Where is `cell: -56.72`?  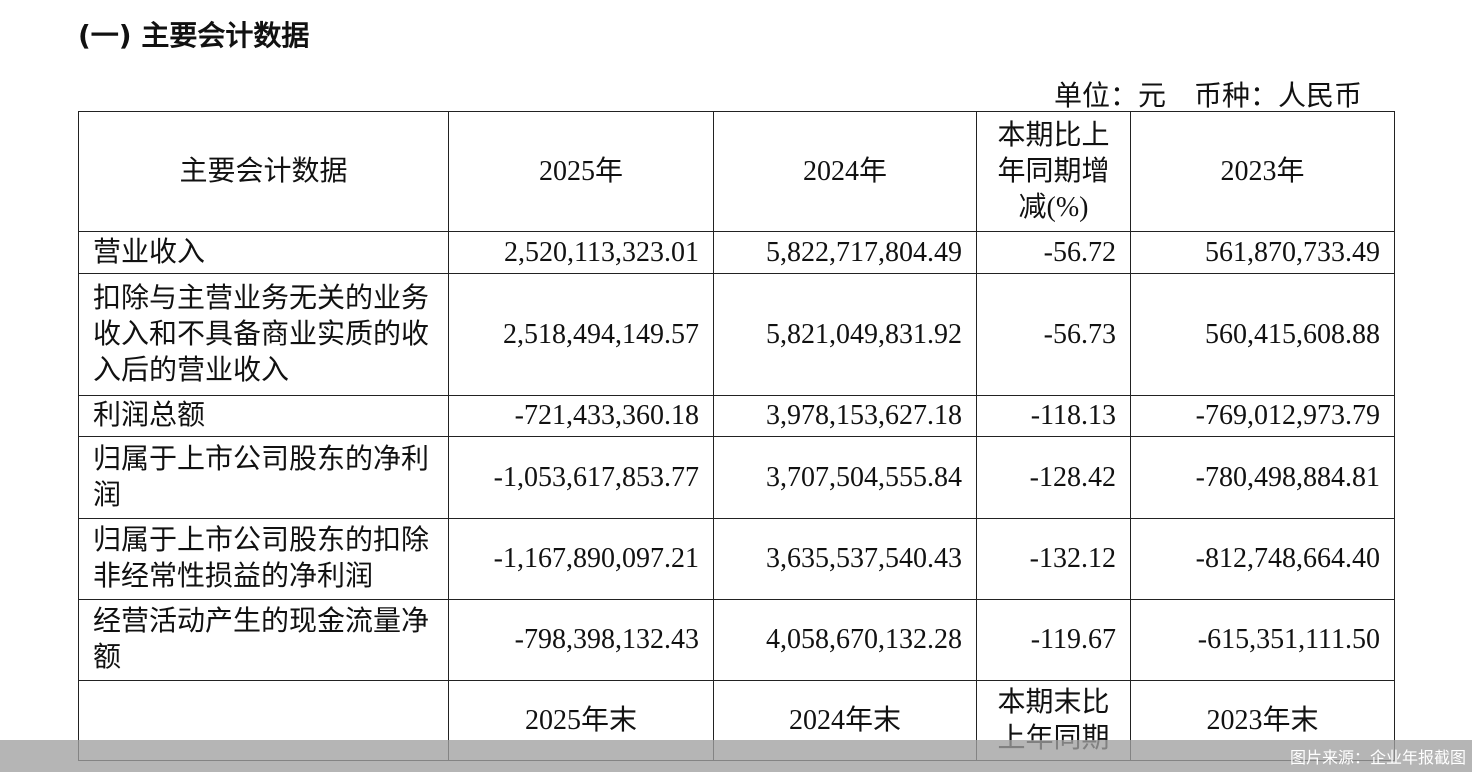 cell: -56.72 is located at coordinates (1053, 252).